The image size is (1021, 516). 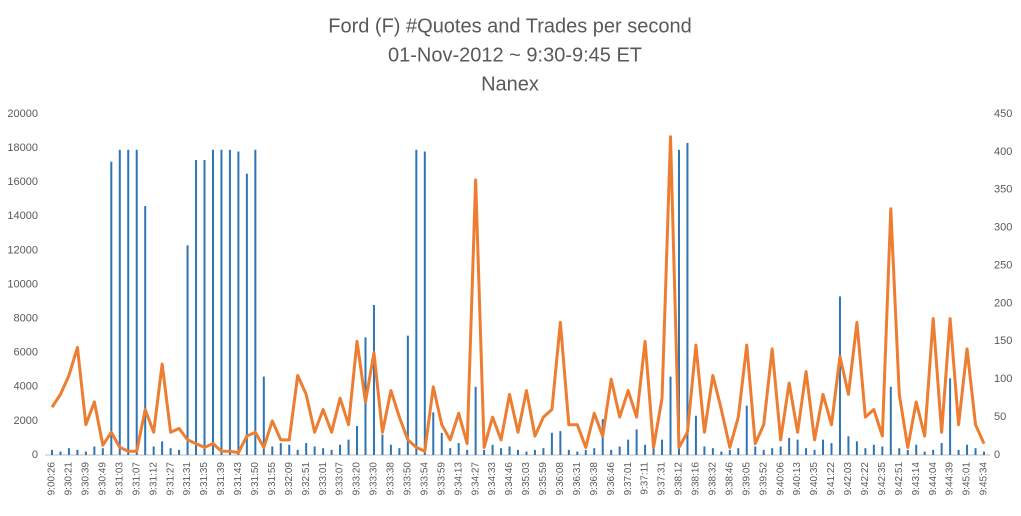 What do you see at coordinates (848, 479) in the screenshot?
I see `x-tick-label: 9:42:03` at bounding box center [848, 479].